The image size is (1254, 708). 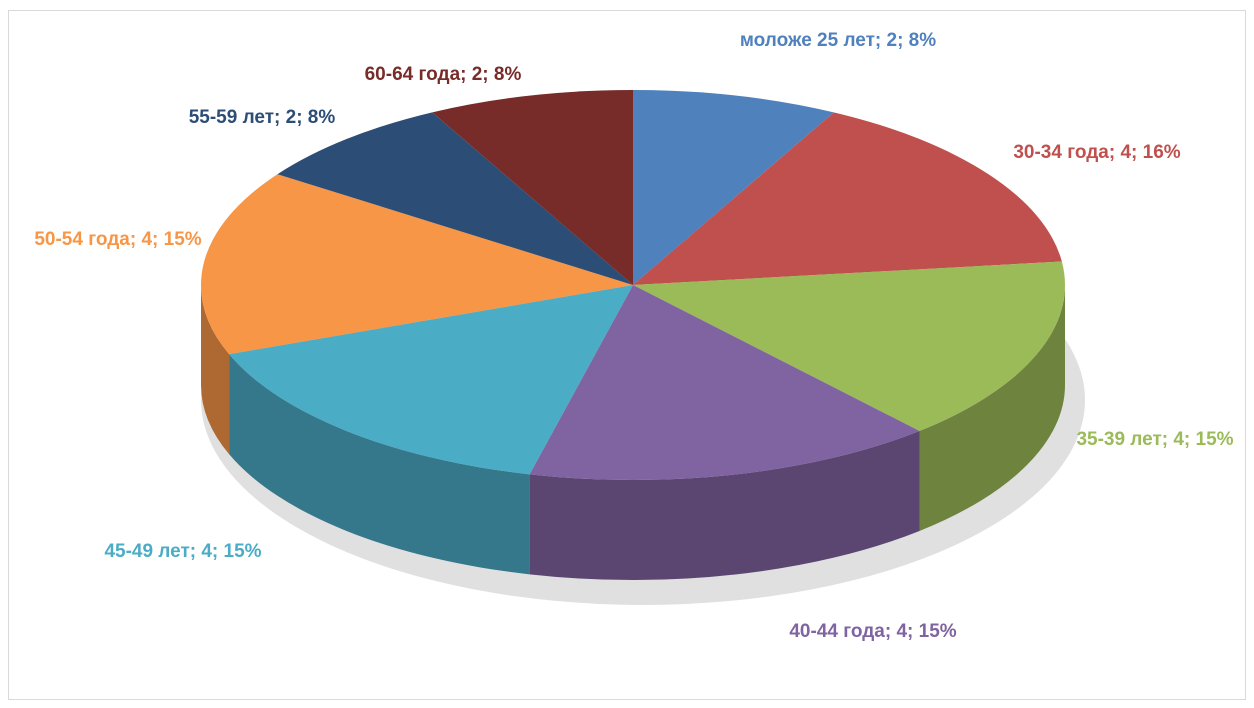 I want to click on data-label: 45-49 лет; 4; 15%, so click(x=183, y=551).